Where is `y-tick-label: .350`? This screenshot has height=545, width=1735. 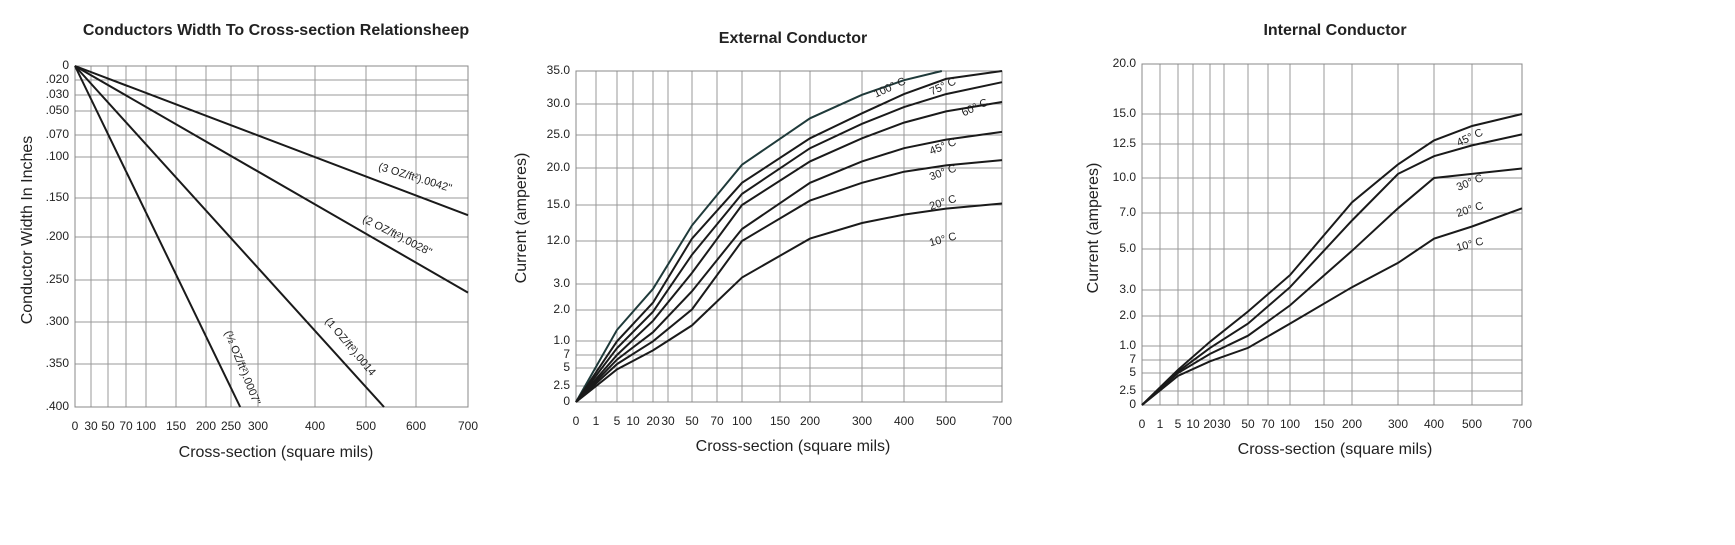
y-tick-label: .350 is located at coordinates (58, 363).